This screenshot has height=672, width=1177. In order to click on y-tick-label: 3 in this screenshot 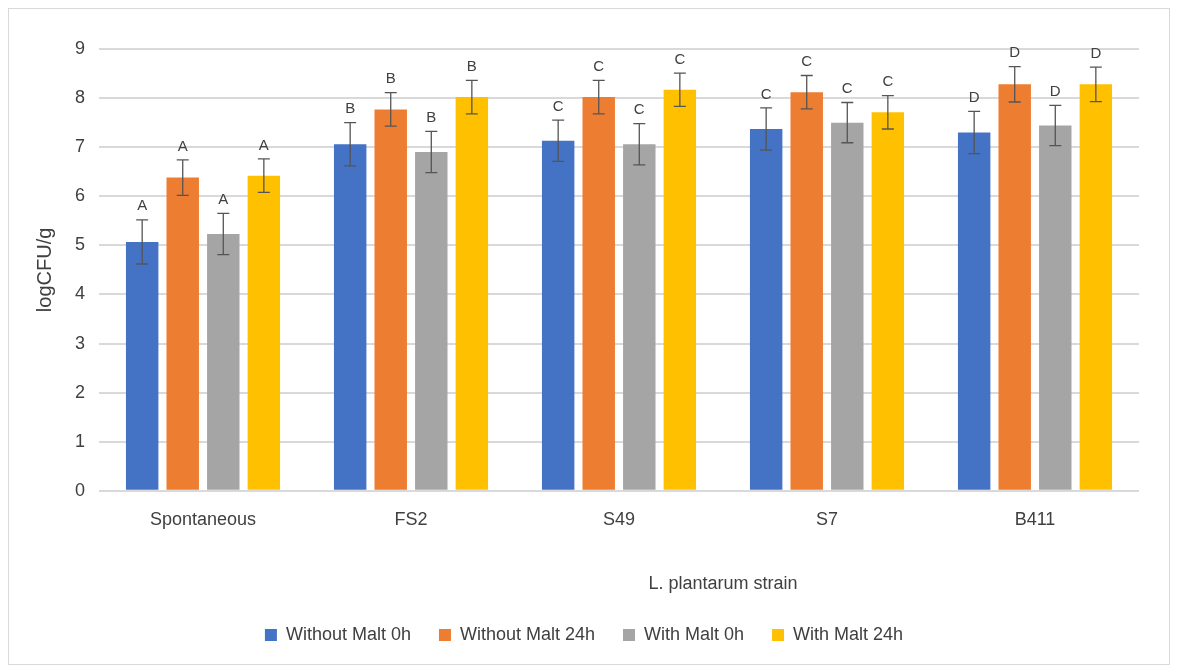, I will do `click(80, 342)`.